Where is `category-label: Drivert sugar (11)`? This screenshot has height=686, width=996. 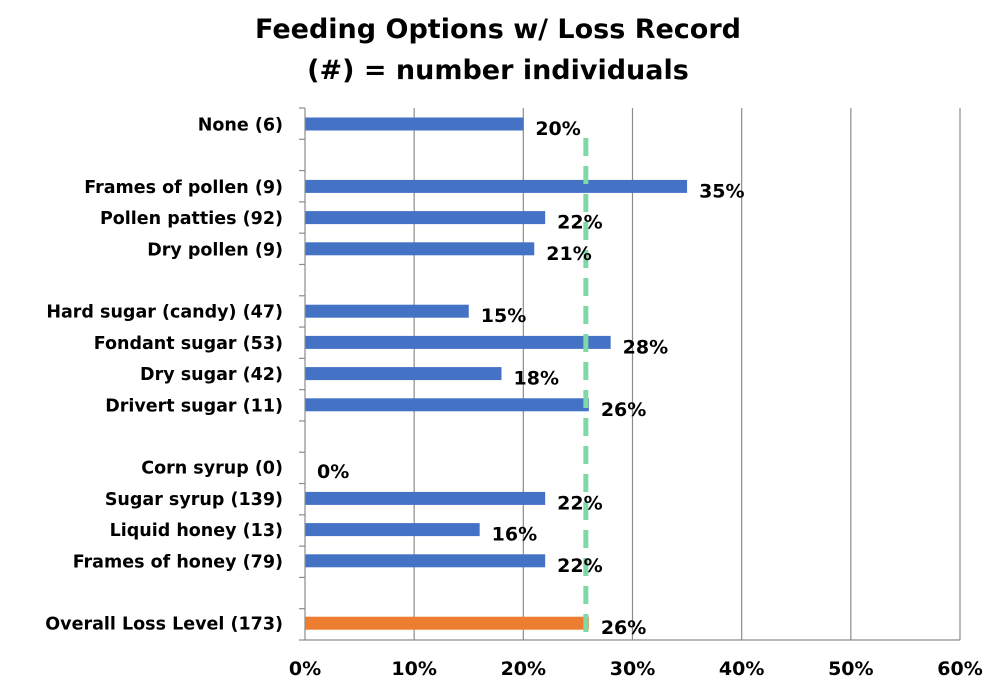
category-label: Drivert sugar (11) is located at coordinates (194, 406).